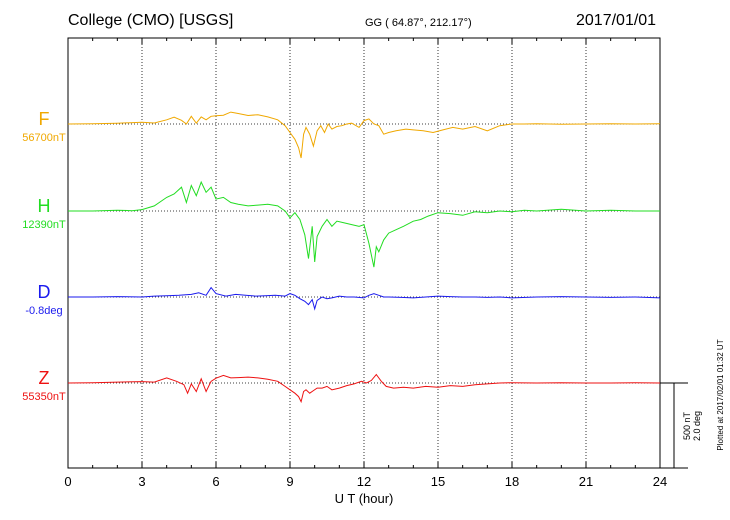 The height and width of the screenshot is (520, 730). Describe the element at coordinates (44, 225) in the screenshot. I see `baseline-label-h: 12390nT` at that location.